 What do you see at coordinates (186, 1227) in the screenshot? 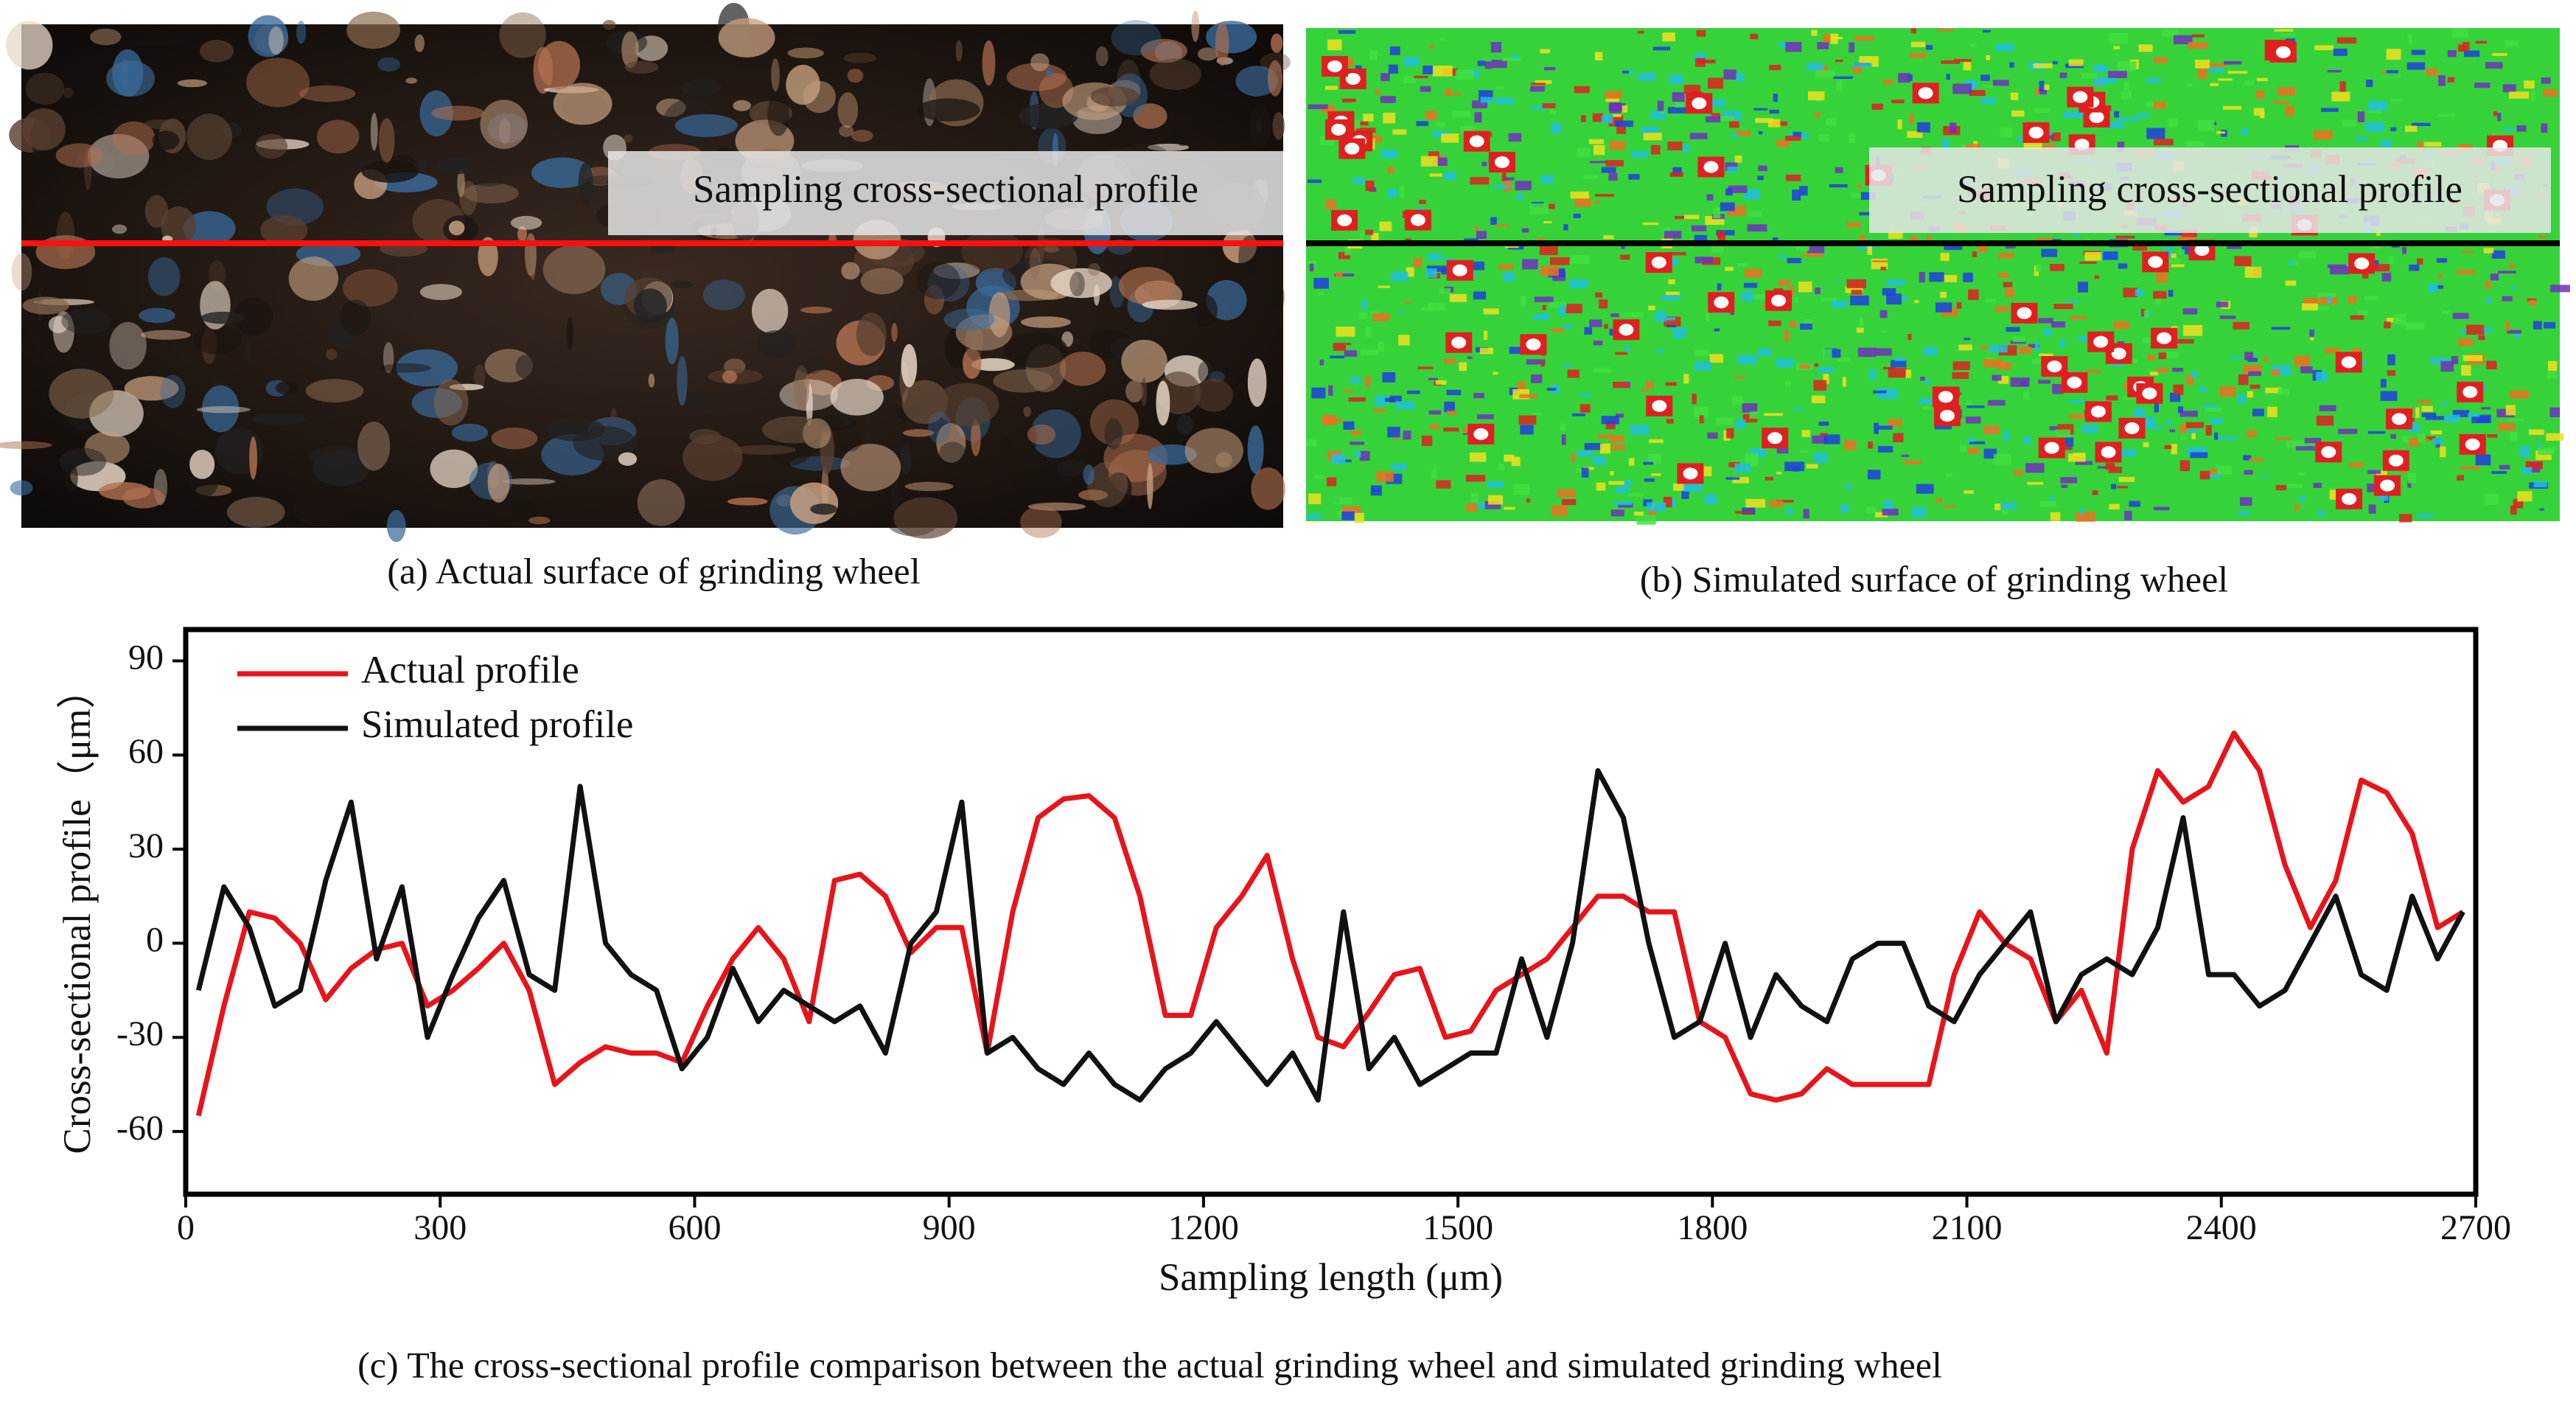
I see `x-tick-label: 0` at bounding box center [186, 1227].